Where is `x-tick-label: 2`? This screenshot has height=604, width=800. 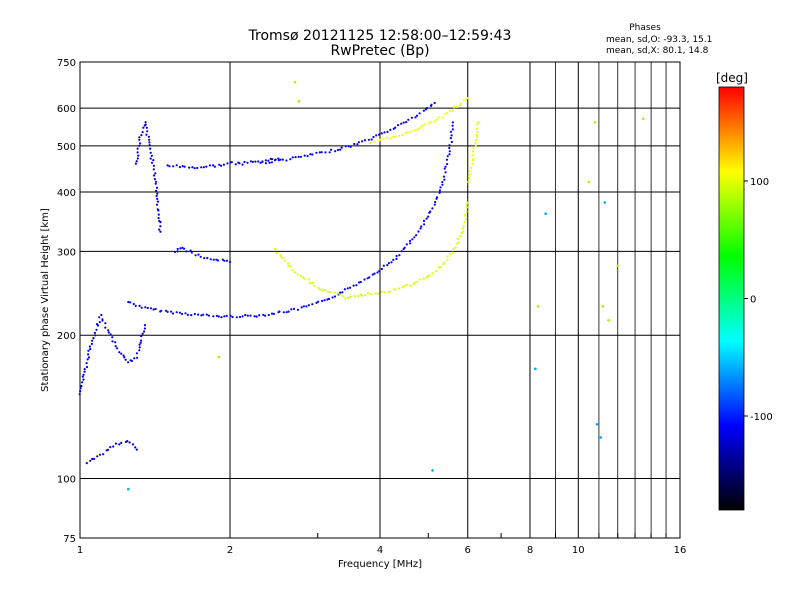
x-tick-label: 2 is located at coordinates (230, 550).